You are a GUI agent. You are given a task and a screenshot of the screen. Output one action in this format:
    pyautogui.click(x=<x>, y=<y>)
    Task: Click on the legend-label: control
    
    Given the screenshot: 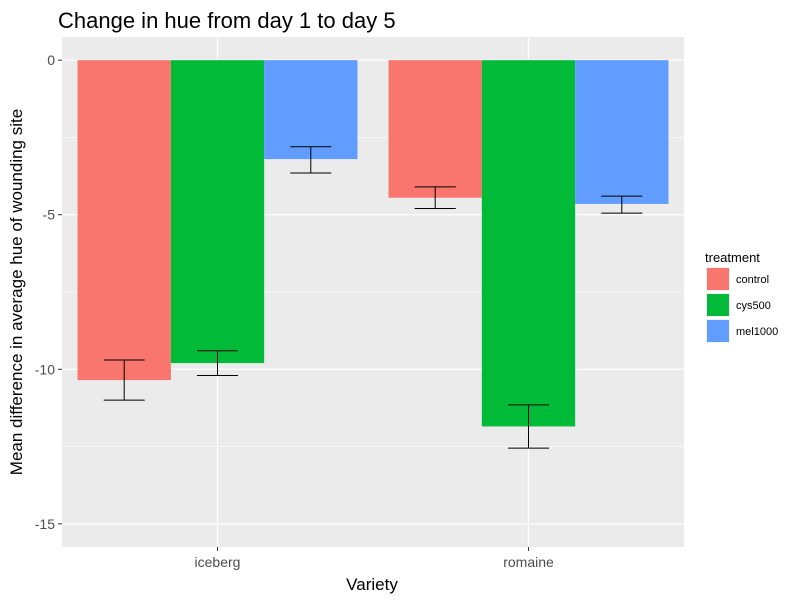 What is the action you would take?
    pyautogui.click(x=752, y=280)
    